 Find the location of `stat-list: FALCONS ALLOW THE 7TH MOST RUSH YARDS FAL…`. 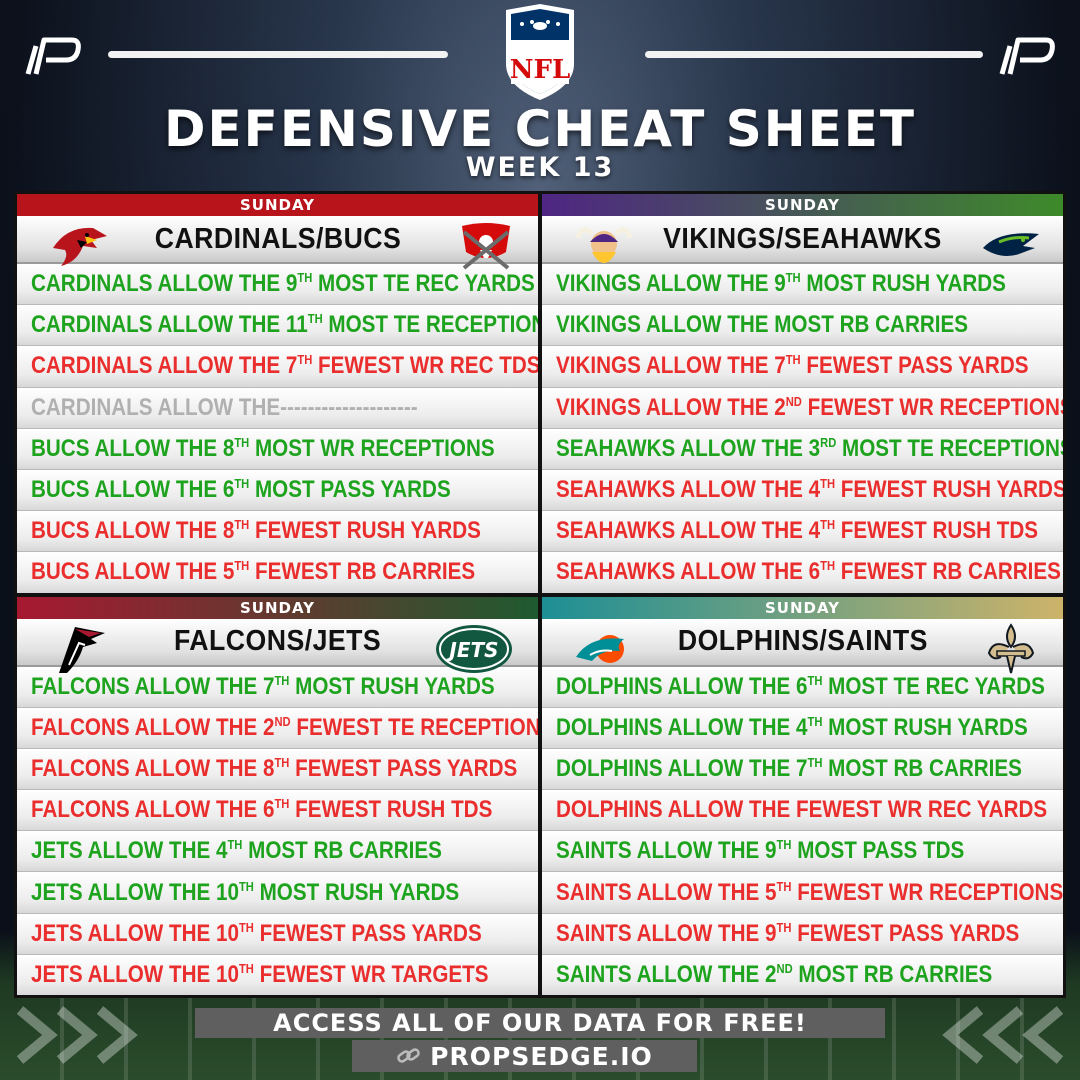

stat-list: FALCONS ALLOW THE 7TH MOST RUSH YARDS FAL… is located at coordinates (277, 830).